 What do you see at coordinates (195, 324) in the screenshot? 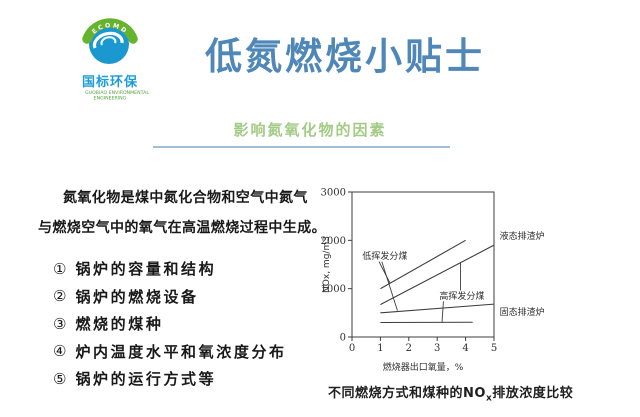
I see `list-item: ③ 燃烧的煤种` at bounding box center [195, 324].